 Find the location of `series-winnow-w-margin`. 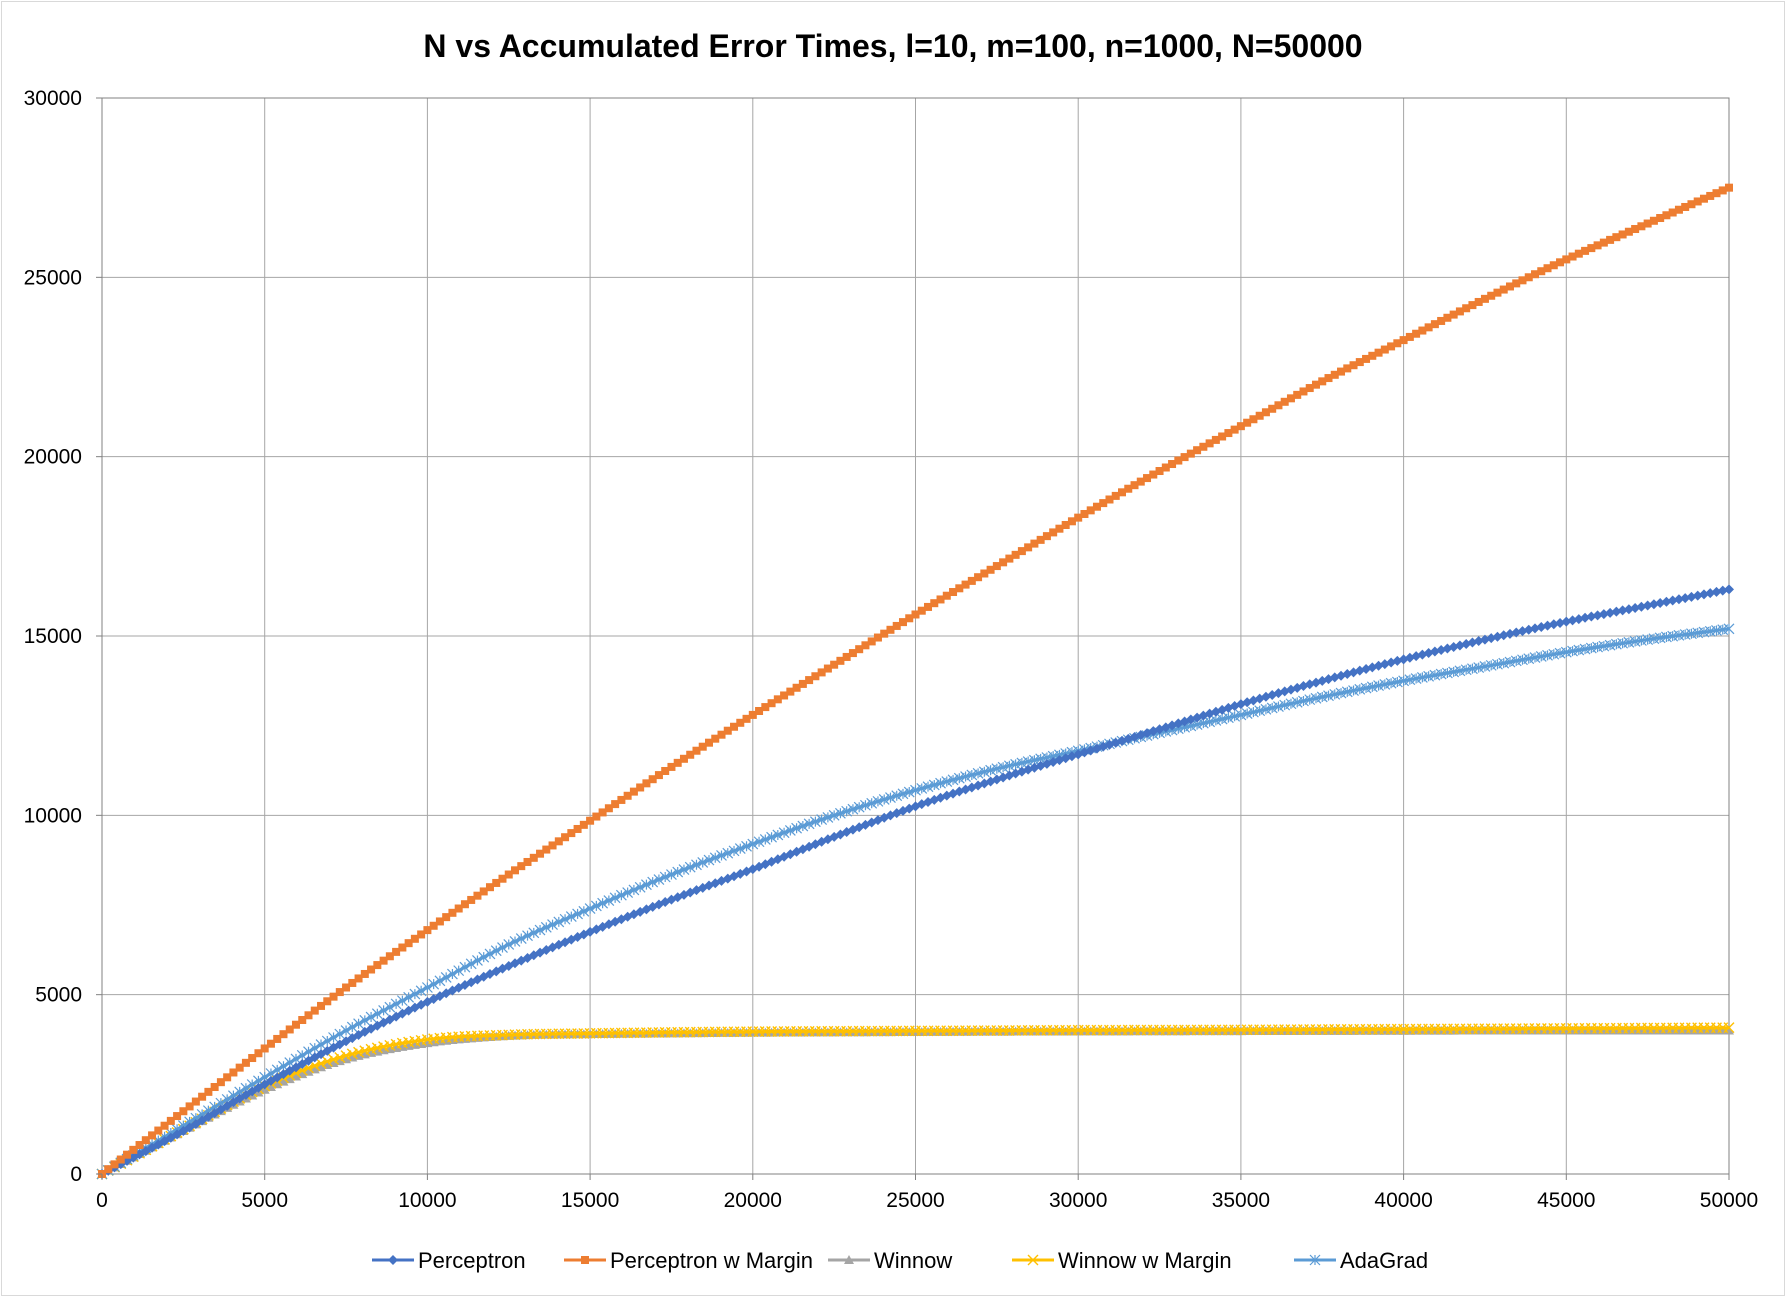

series-winnow-w-margin is located at coordinates (915, 1101).